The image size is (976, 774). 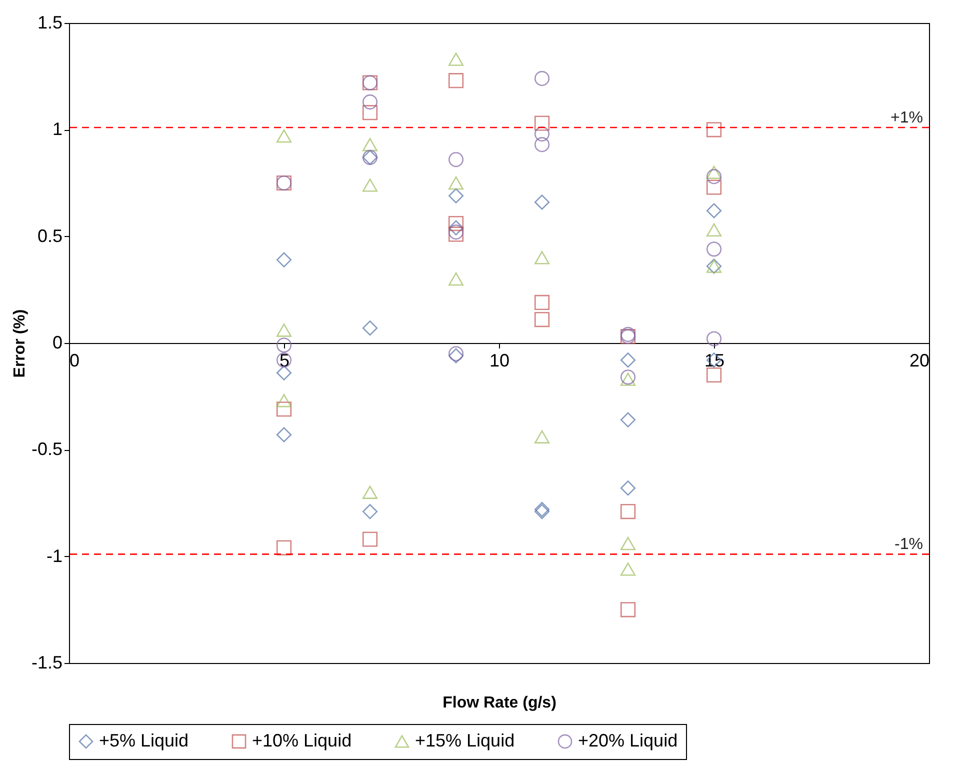 I want to click on x-axis-title: Flow Rate (g/s), so click(x=499, y=703).